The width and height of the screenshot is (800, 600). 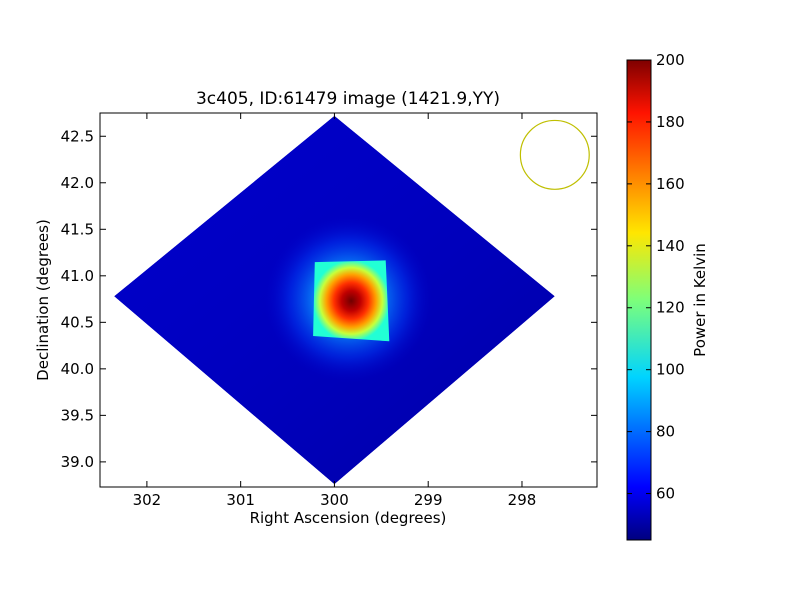 I want to click on colorbar-tick-label: 140, so click(x=670, y=246).